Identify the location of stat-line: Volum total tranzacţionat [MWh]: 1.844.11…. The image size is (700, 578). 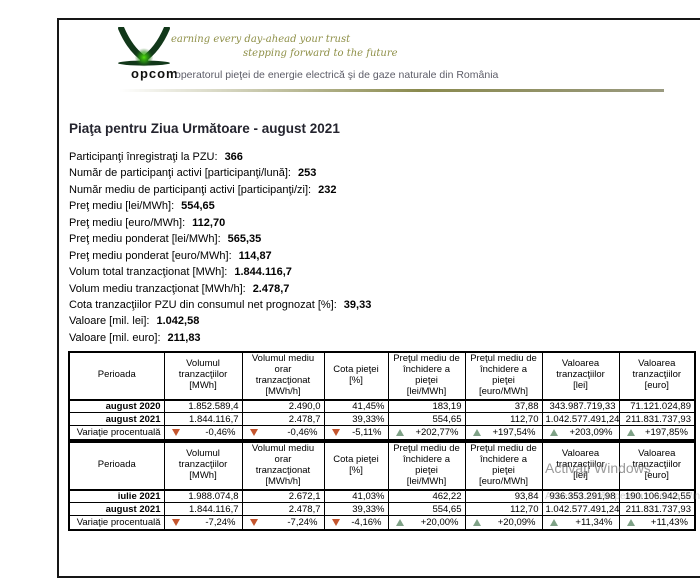
(220, 272).